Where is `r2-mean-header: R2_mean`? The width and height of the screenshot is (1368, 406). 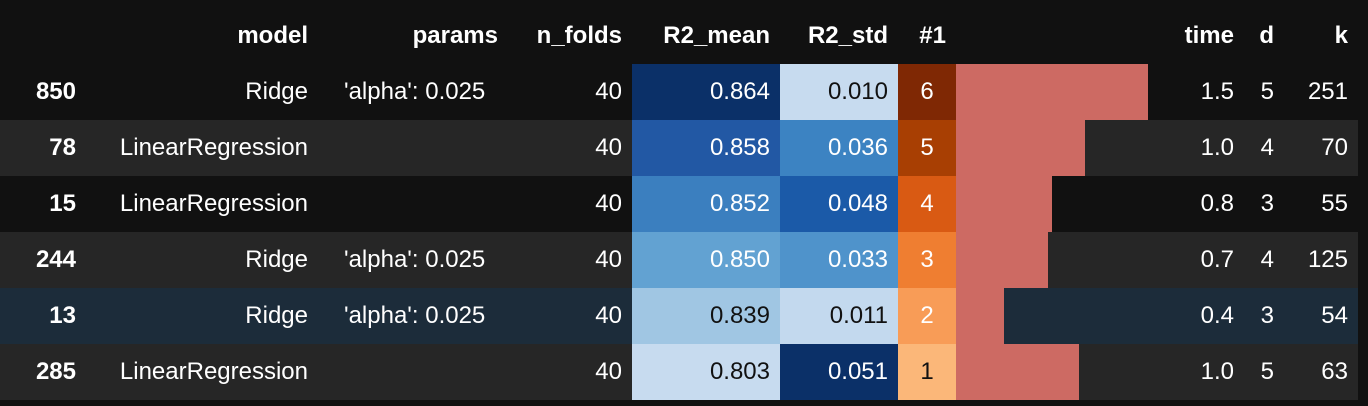
r2-mean-header: R2_mean is located at coordinates (706, 36).